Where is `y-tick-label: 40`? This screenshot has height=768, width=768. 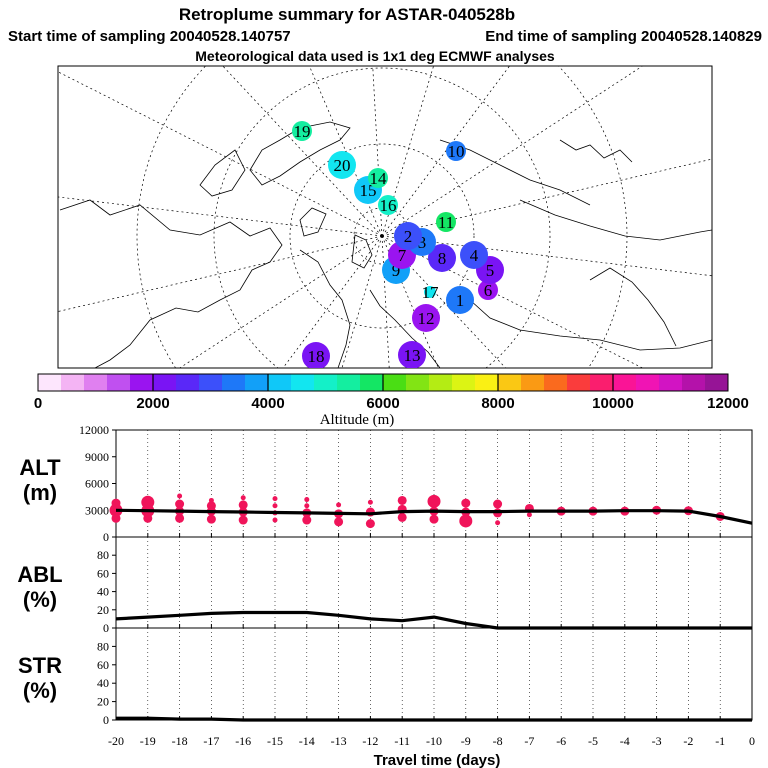 y-tick-label: 40 is located at coordinates (103, 683).